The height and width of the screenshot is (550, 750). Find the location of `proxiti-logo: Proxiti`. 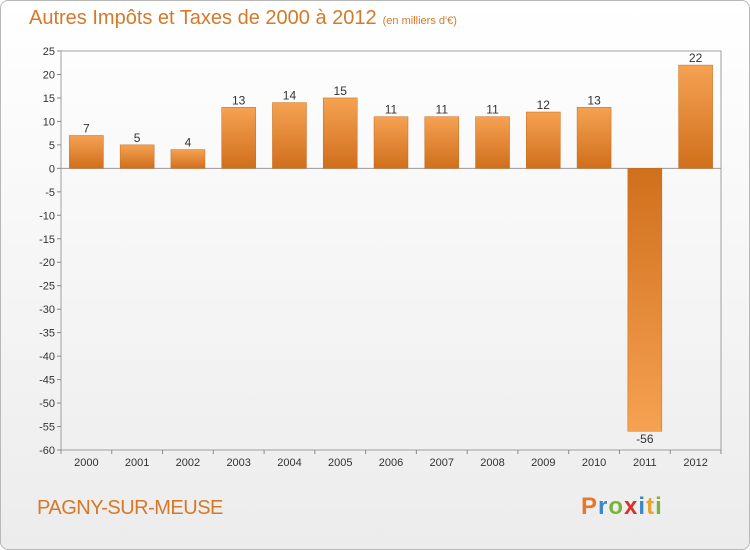

proxiti-logo: Proxiti is located at coordinates (622, 507).